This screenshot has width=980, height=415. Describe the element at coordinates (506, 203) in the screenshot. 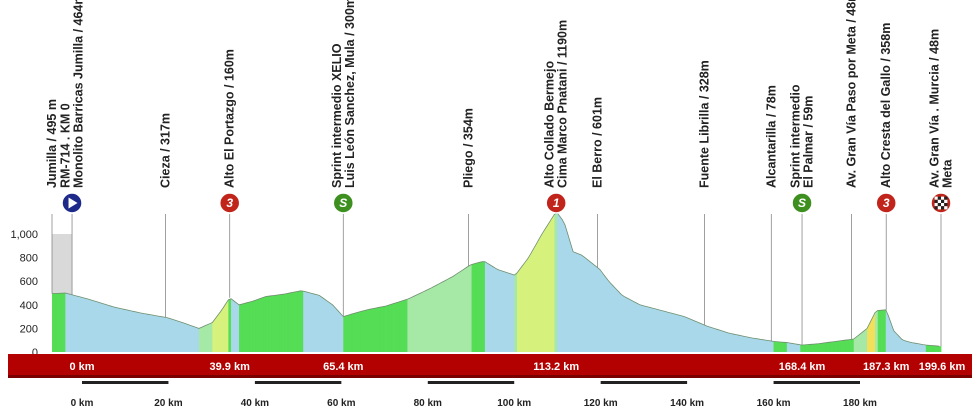

I see `waypoint-badges: 3 S 1 S 3` at that location.